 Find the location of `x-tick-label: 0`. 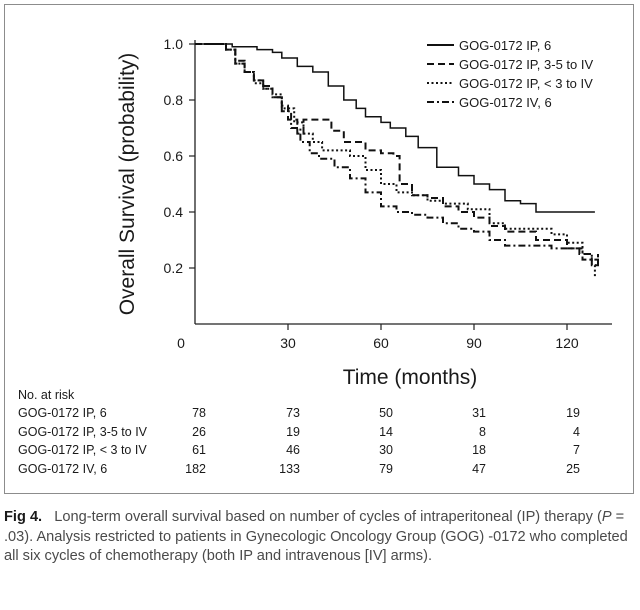

x-tick-label: 0 is located at coordinates (181, 343).